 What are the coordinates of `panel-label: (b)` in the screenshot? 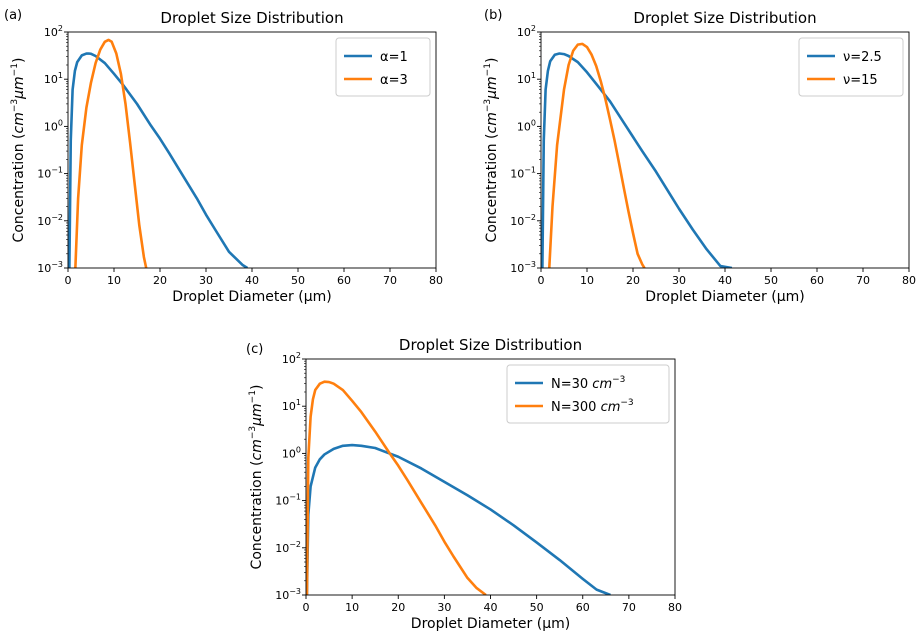 It's located at (493, 15).